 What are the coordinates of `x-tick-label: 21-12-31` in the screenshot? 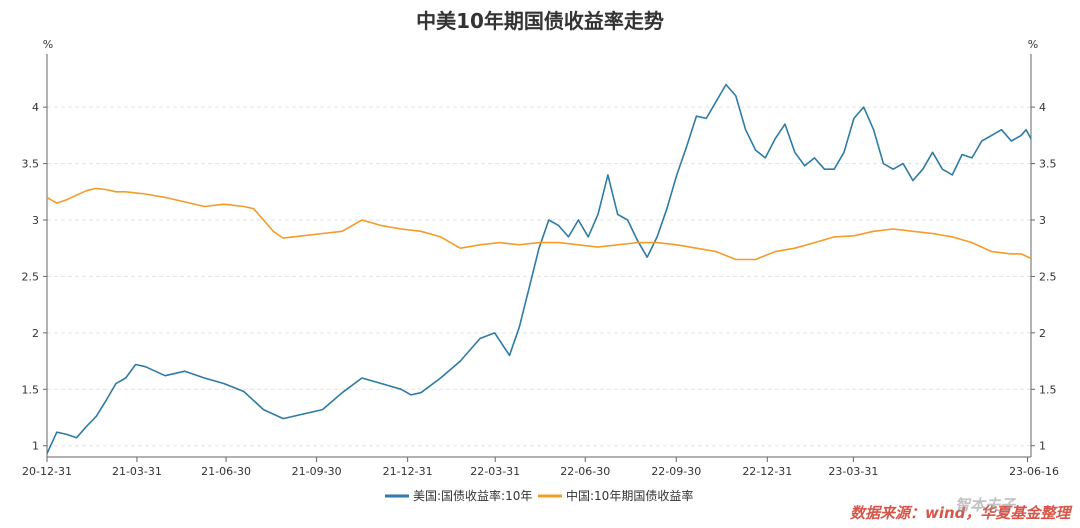 It's located at (408, 471).